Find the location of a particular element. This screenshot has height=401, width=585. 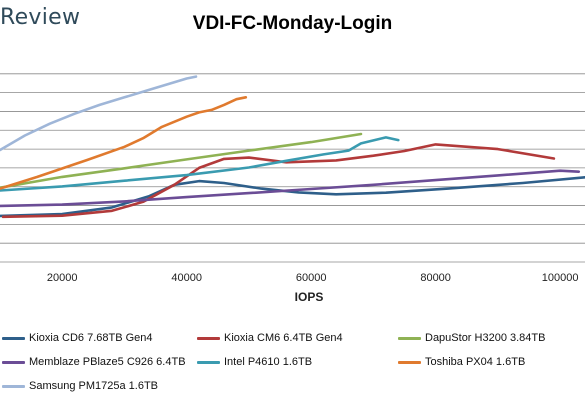

legend-label: Kioxia CD6 7.68TB Gen4 is located at coordinates (91, 338).